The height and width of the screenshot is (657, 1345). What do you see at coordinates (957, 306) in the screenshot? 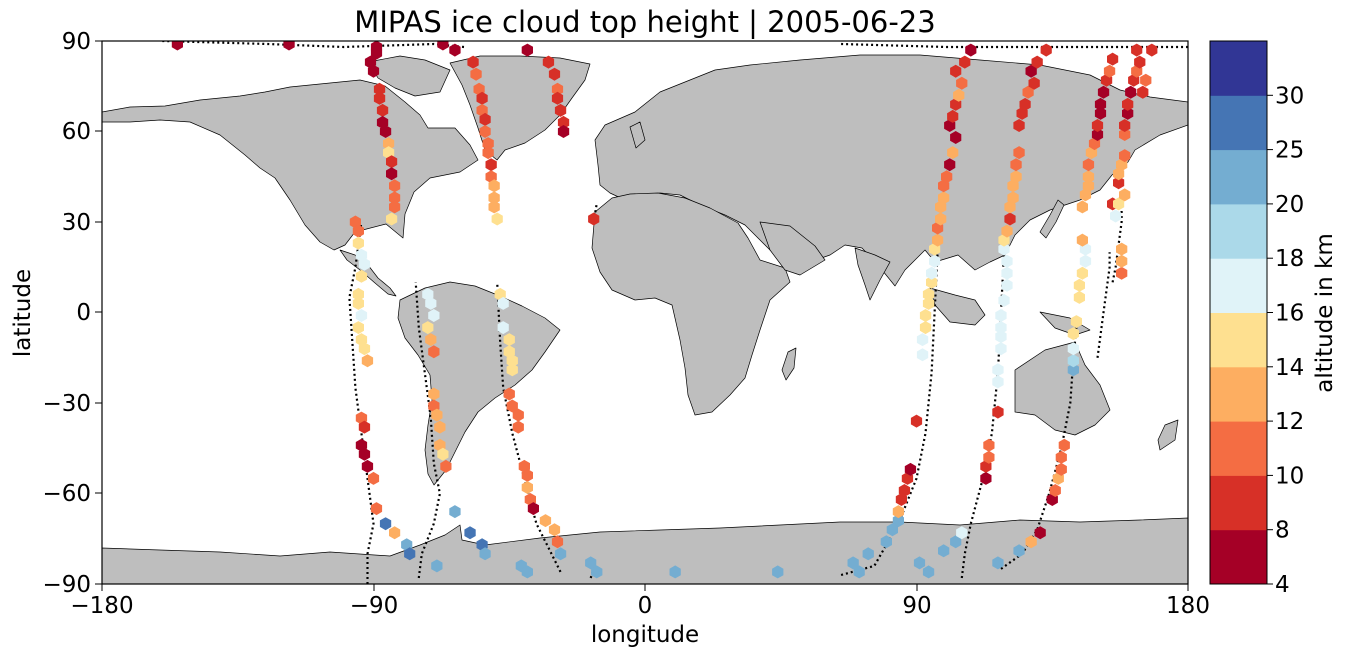
I see `maritime-asia-land` at bounding box center [957, 306].